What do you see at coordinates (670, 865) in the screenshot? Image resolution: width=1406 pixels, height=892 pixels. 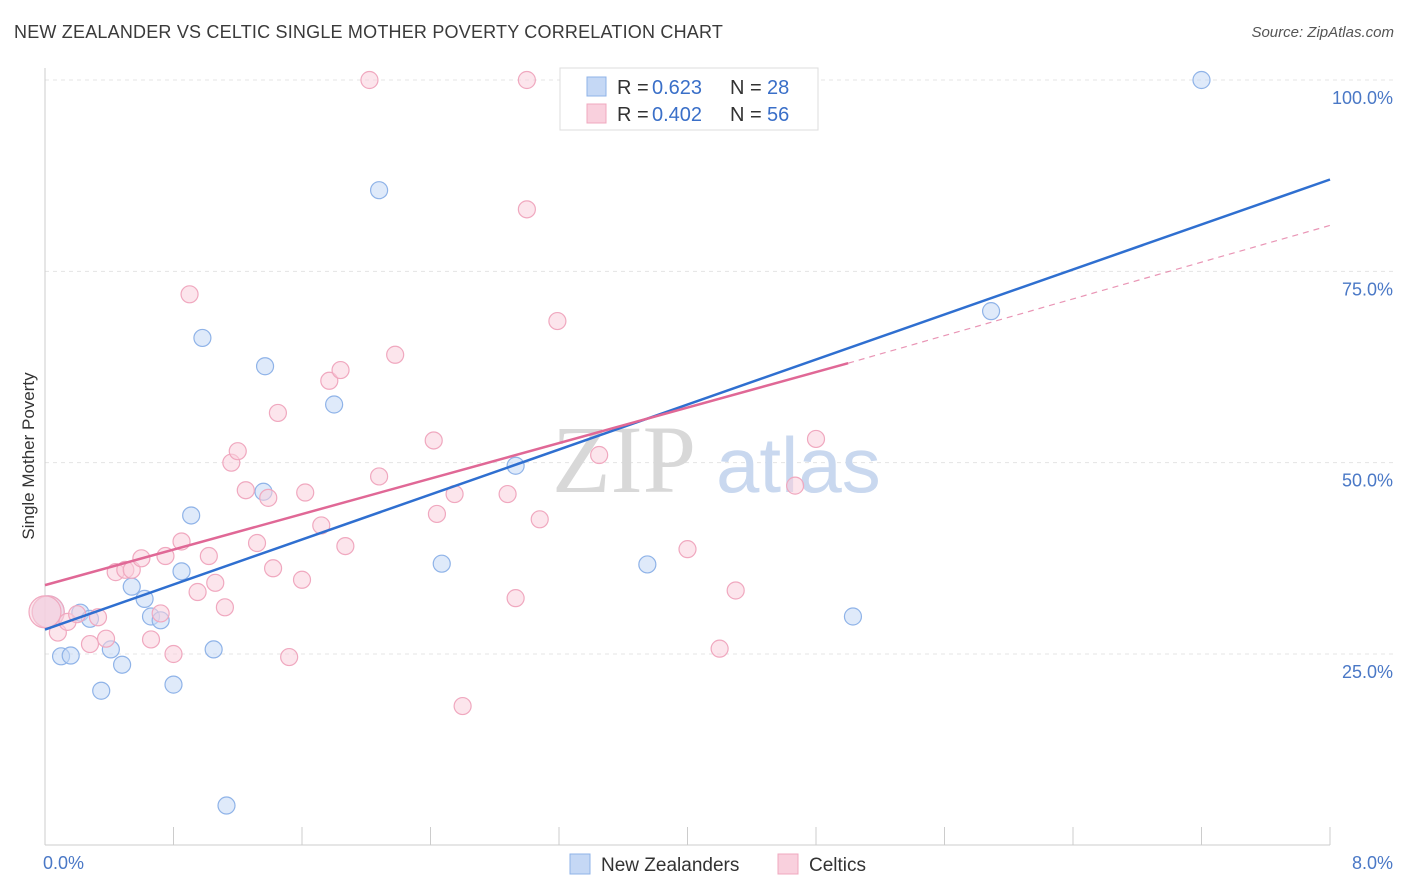 I see `legend-label-new-zealanders: New Zealanders` at bounding box center [670, 865].